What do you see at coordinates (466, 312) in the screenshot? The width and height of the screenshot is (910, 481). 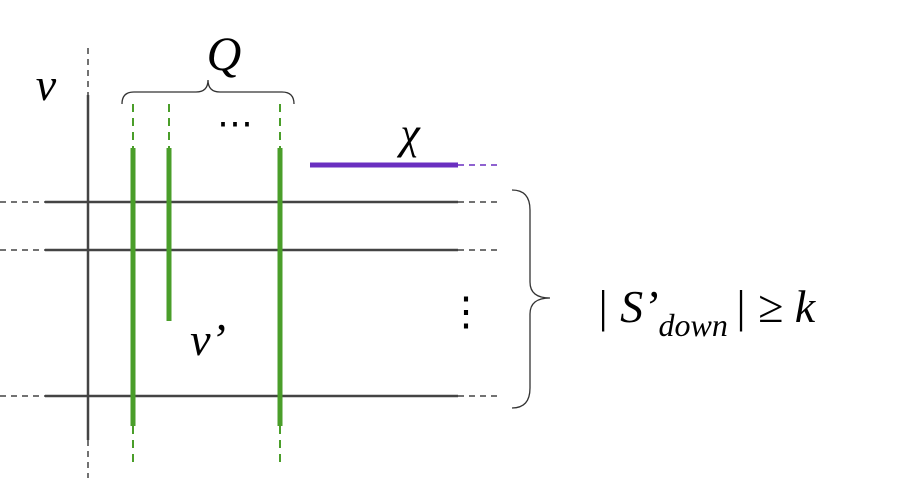 I see `vertical-ellipsis: ⋮` at bounding box center [466, 312].